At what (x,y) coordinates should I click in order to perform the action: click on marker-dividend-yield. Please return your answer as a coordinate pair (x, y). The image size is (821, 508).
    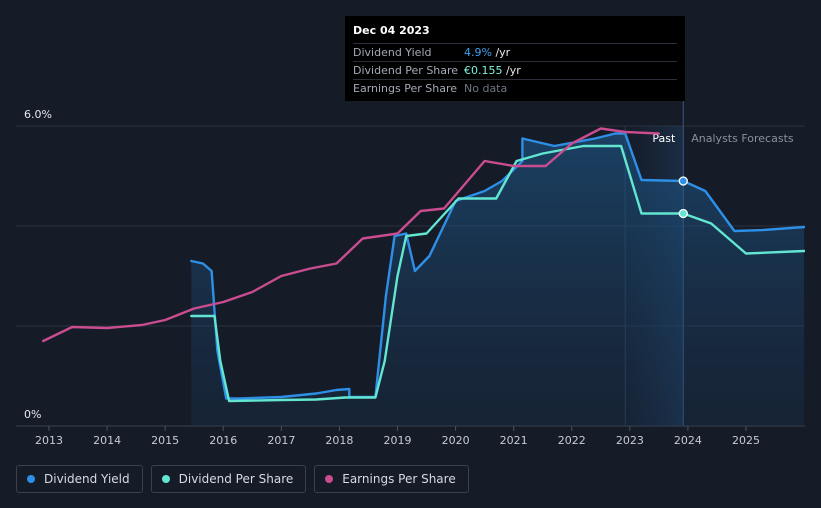
    Looking at the image, I should click on (683, 181).